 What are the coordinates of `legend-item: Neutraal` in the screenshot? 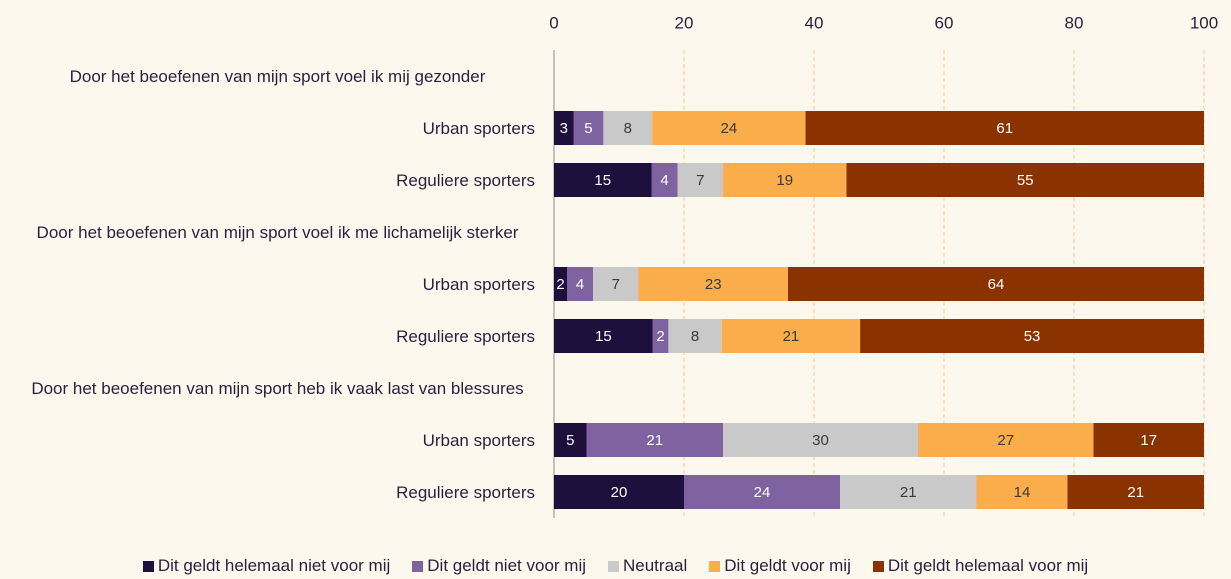 It's located at (647, 566).